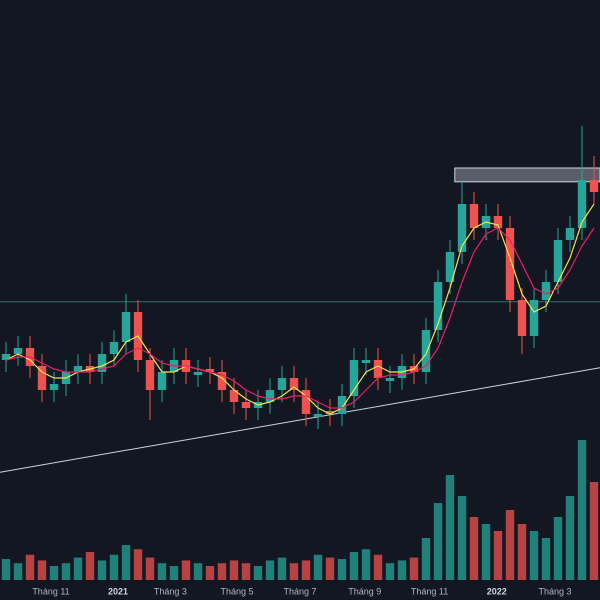 The height and width of the screenshot is (600, 600). What do you see at coordinates (236, 591) in the screenshot?
I see `x-tick-label: Tháng 5` at bounding box center [236, 591].